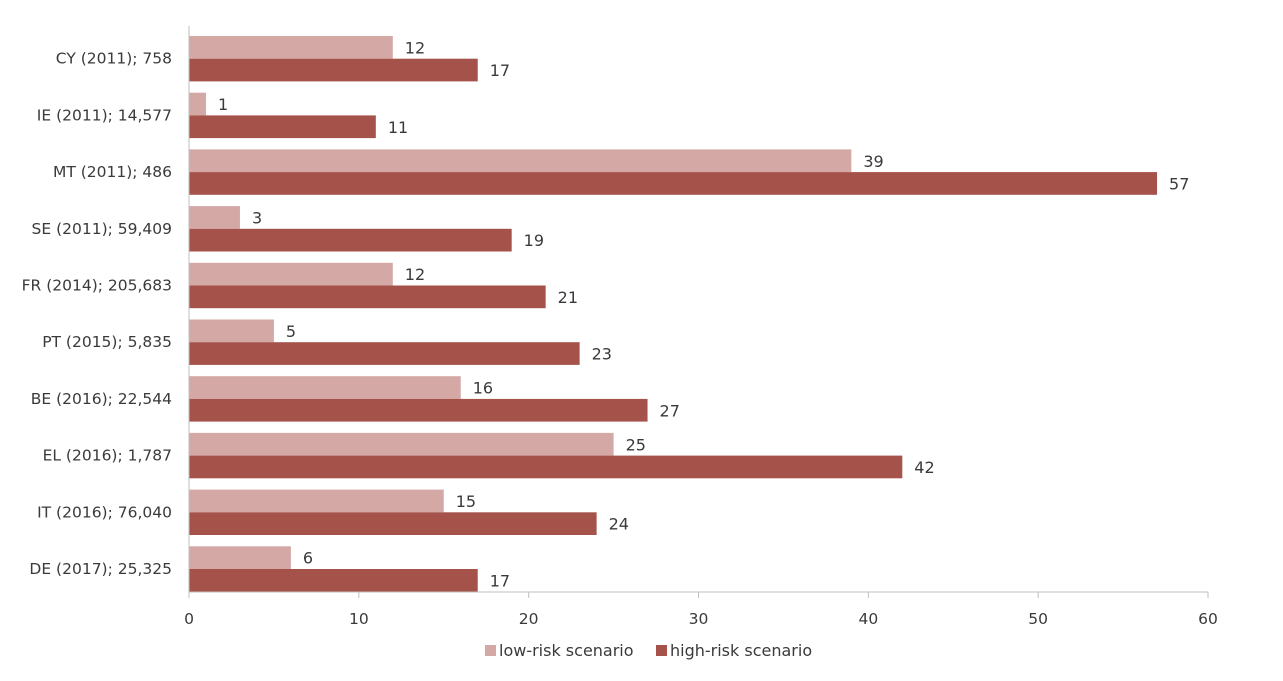 This screenshot has height=681, width=1283. I want to click on data-label: 42, so click(924, 467).